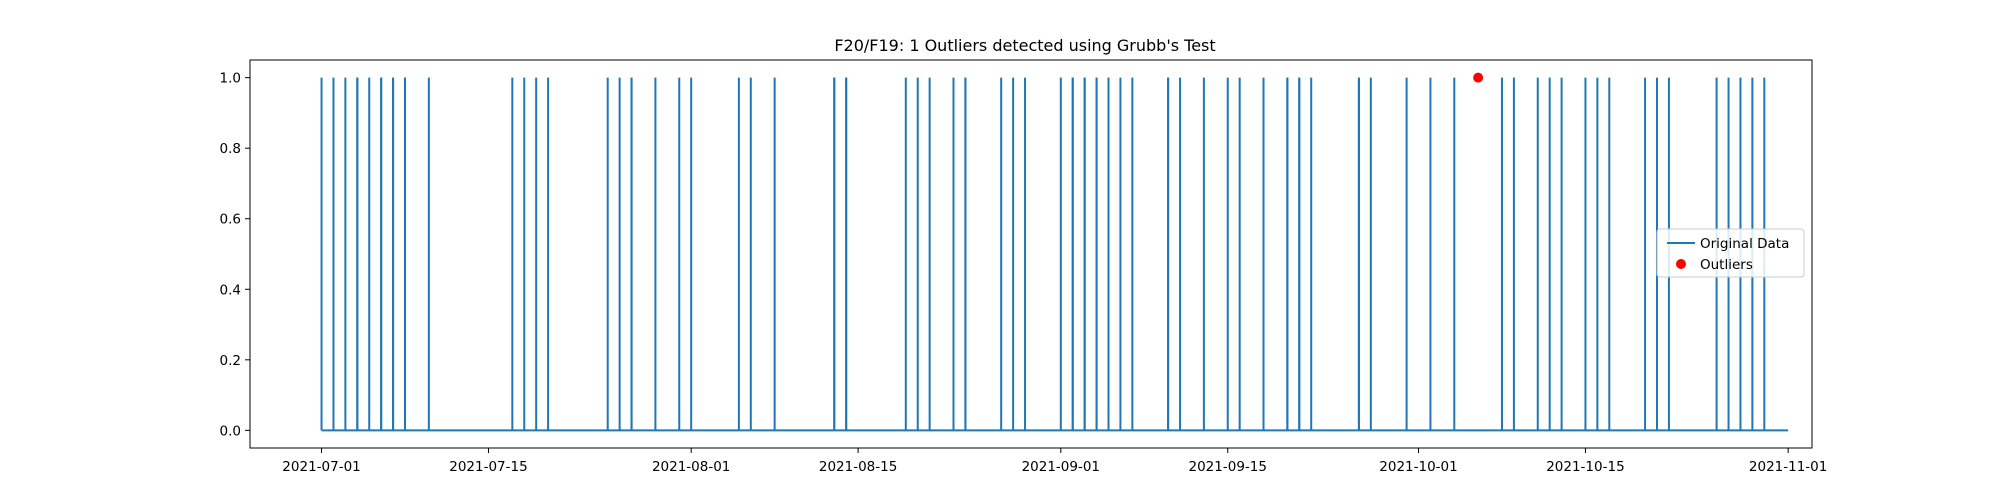 The width and height of the screenshot is (2000, 500). What do you see at coordinates (858, 467) in the screenshot?
I see `x-tick-label: 2021-08-15` at bounding box center [858, 467].